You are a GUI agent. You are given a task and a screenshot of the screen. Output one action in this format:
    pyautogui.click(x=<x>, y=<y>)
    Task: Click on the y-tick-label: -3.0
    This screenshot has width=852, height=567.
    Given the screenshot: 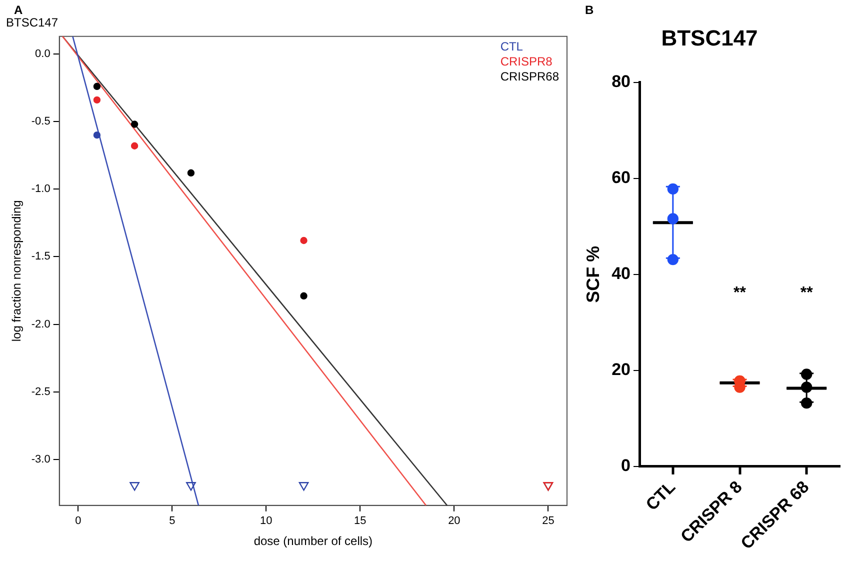 What is the action you would take?
    pyautogui.click(x=40, y=459)
    